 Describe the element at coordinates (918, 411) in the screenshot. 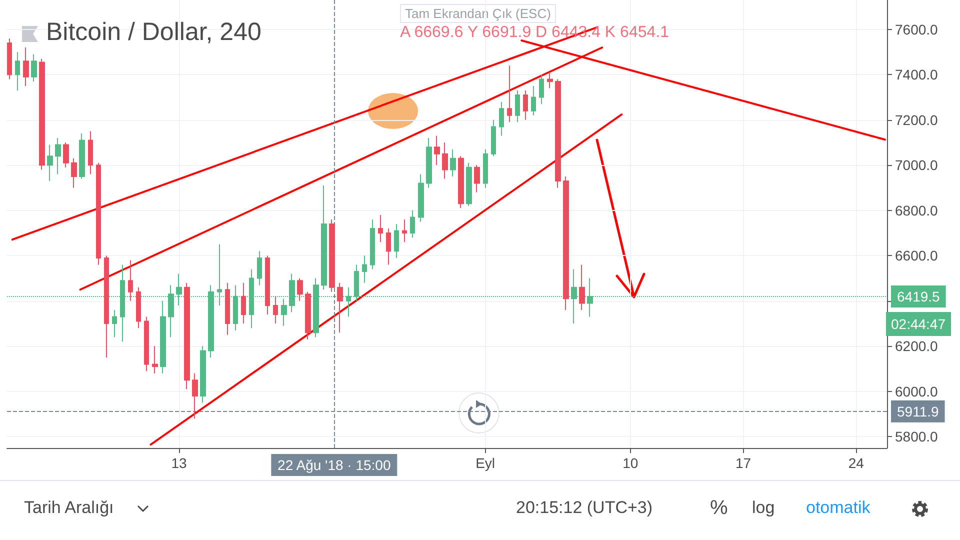

I see `ref-line-label: 5911.9` at that location.